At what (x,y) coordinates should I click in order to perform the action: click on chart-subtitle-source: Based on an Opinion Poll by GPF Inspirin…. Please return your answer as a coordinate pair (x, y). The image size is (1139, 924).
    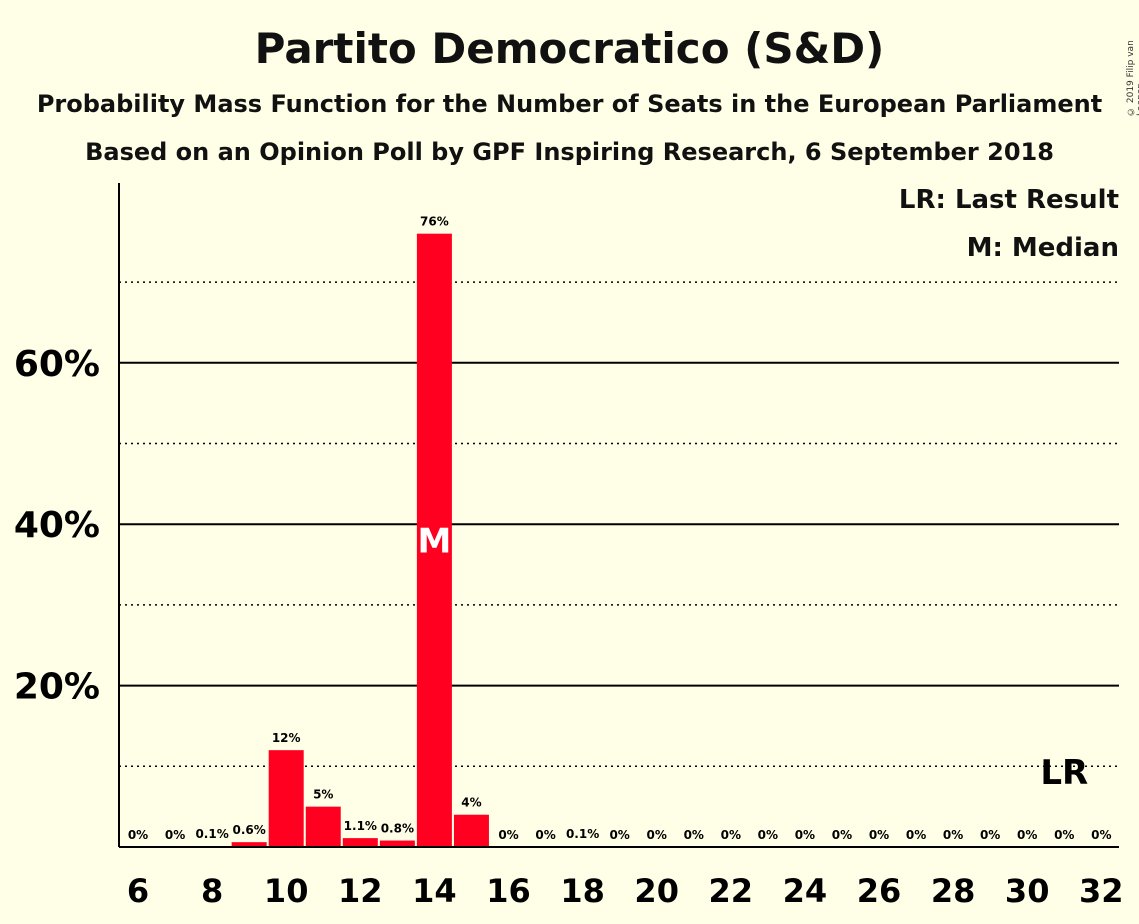
    Looking at the image, I should click on (569, 152).